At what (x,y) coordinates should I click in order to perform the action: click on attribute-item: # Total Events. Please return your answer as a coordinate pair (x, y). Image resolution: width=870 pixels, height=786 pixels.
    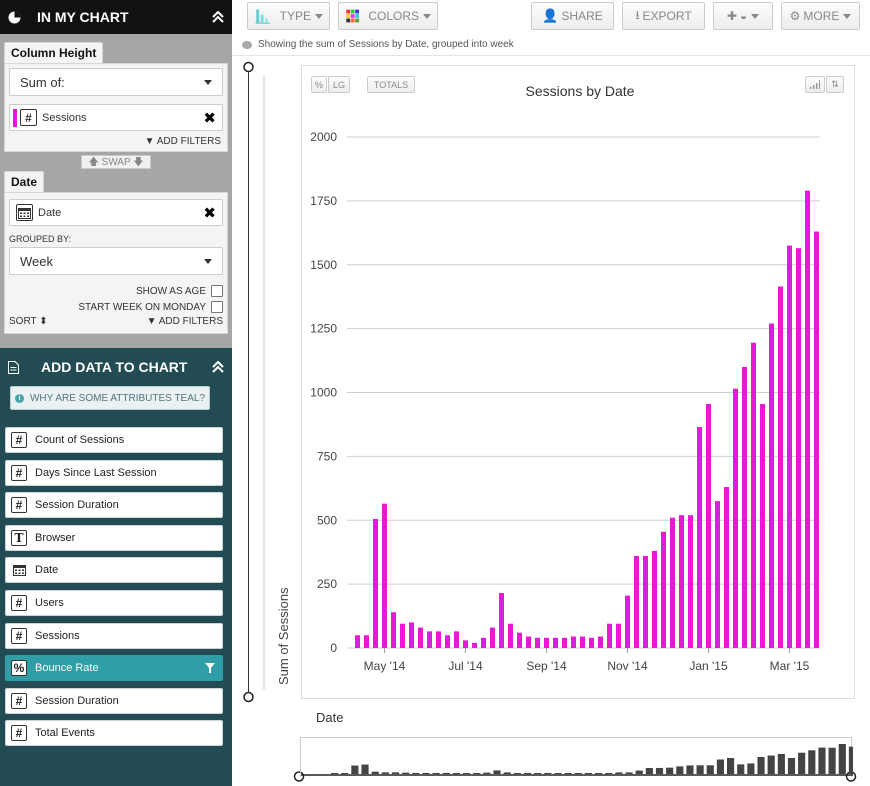
    Looking at the image, I should click on (114, 733).